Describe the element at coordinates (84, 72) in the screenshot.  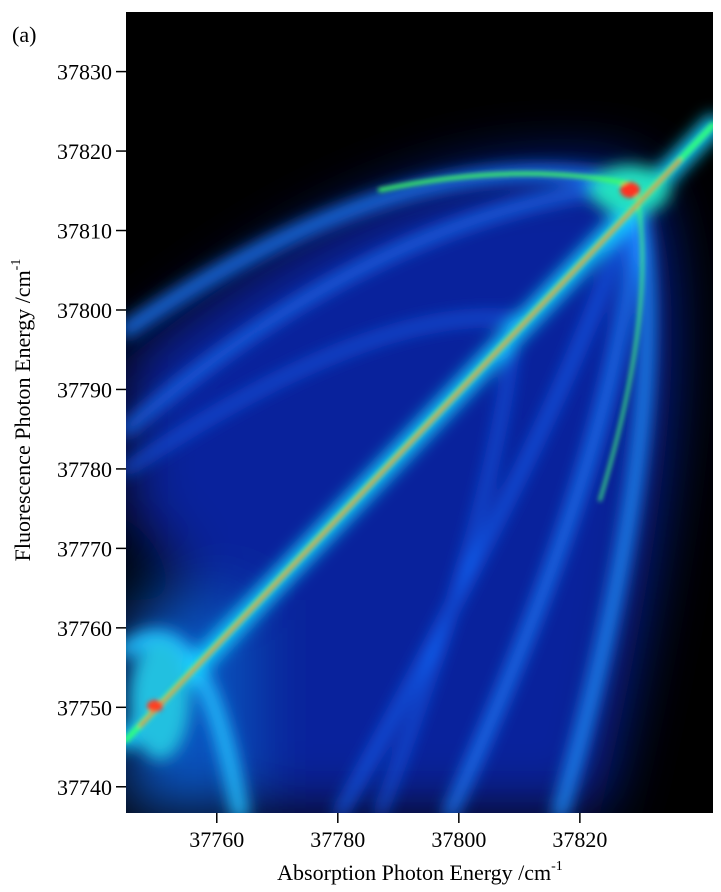
I see `y-tick-label: 37830` at that location.